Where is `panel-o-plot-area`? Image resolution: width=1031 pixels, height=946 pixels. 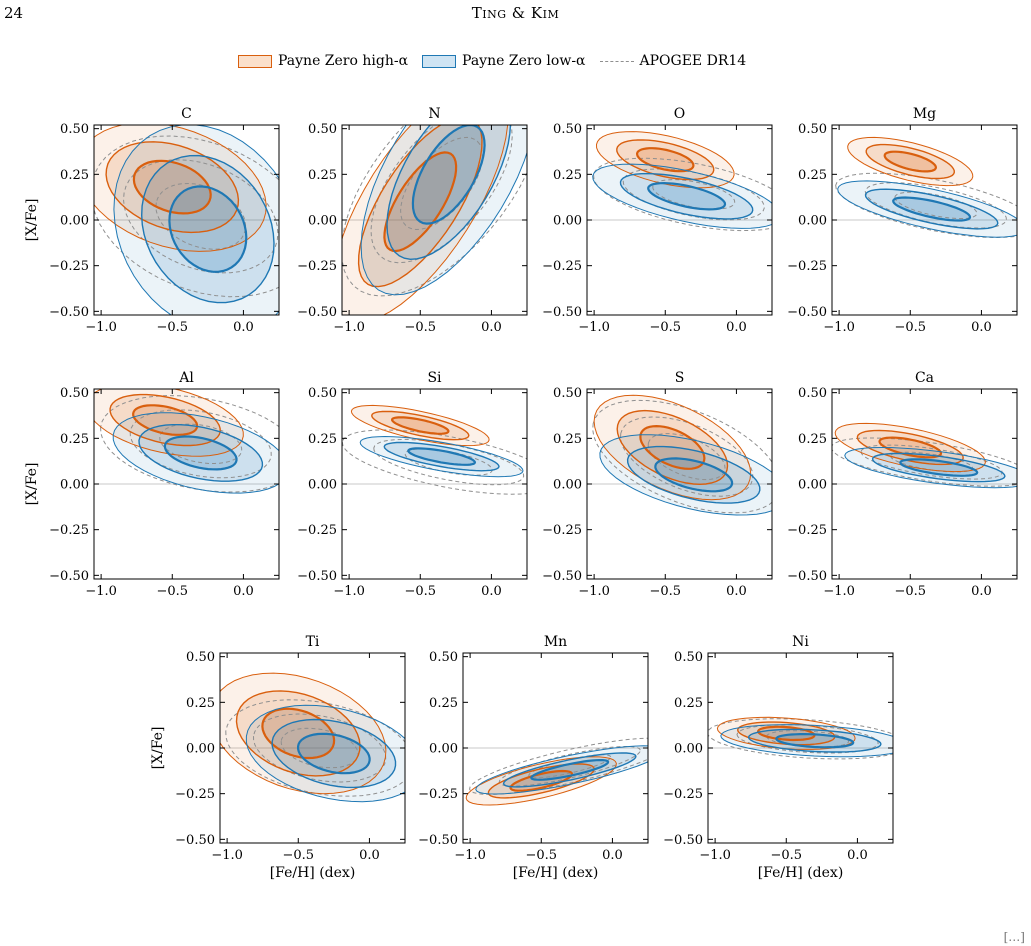
panel-o-plot-area is located at coordinates (679, 181).